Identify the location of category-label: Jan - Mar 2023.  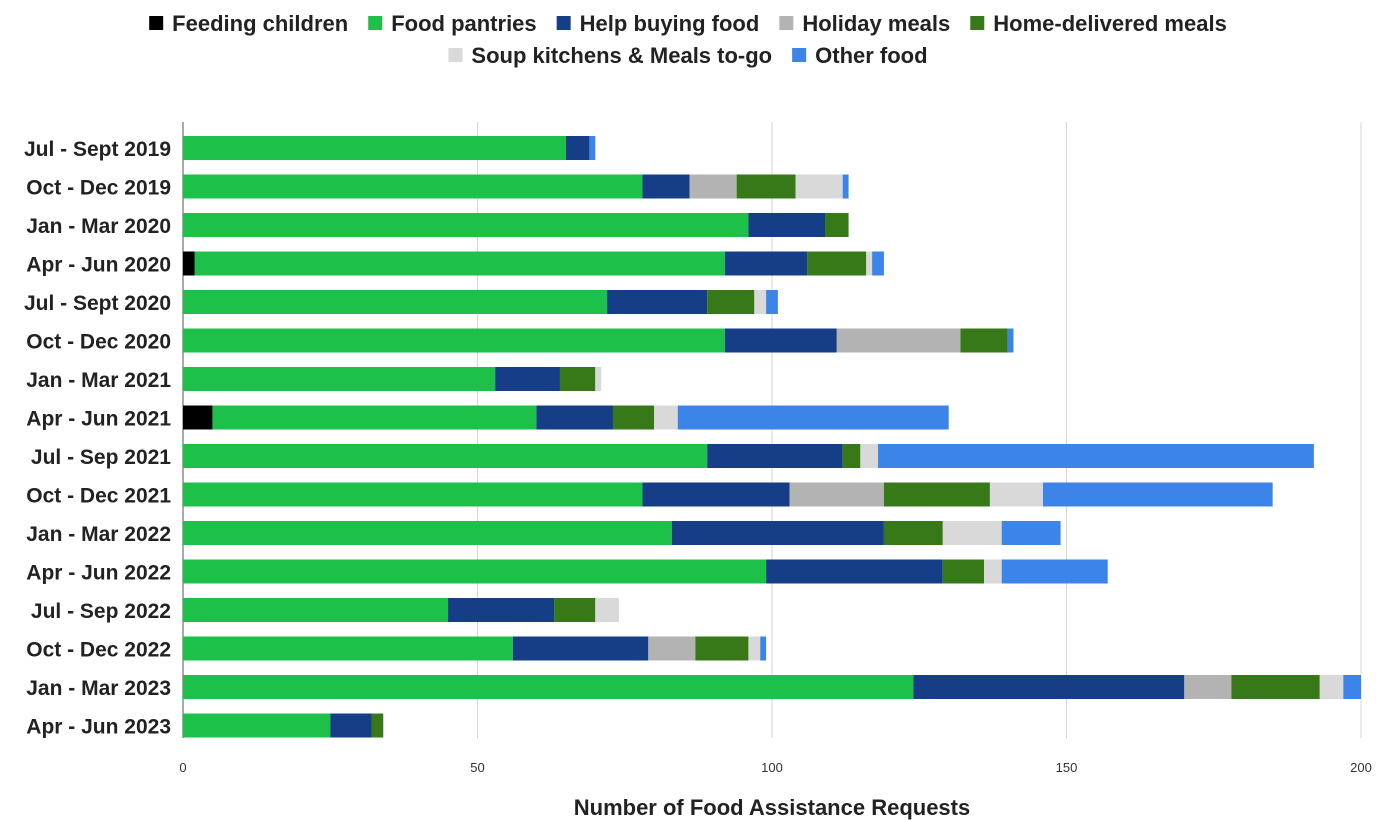
(98, 688).